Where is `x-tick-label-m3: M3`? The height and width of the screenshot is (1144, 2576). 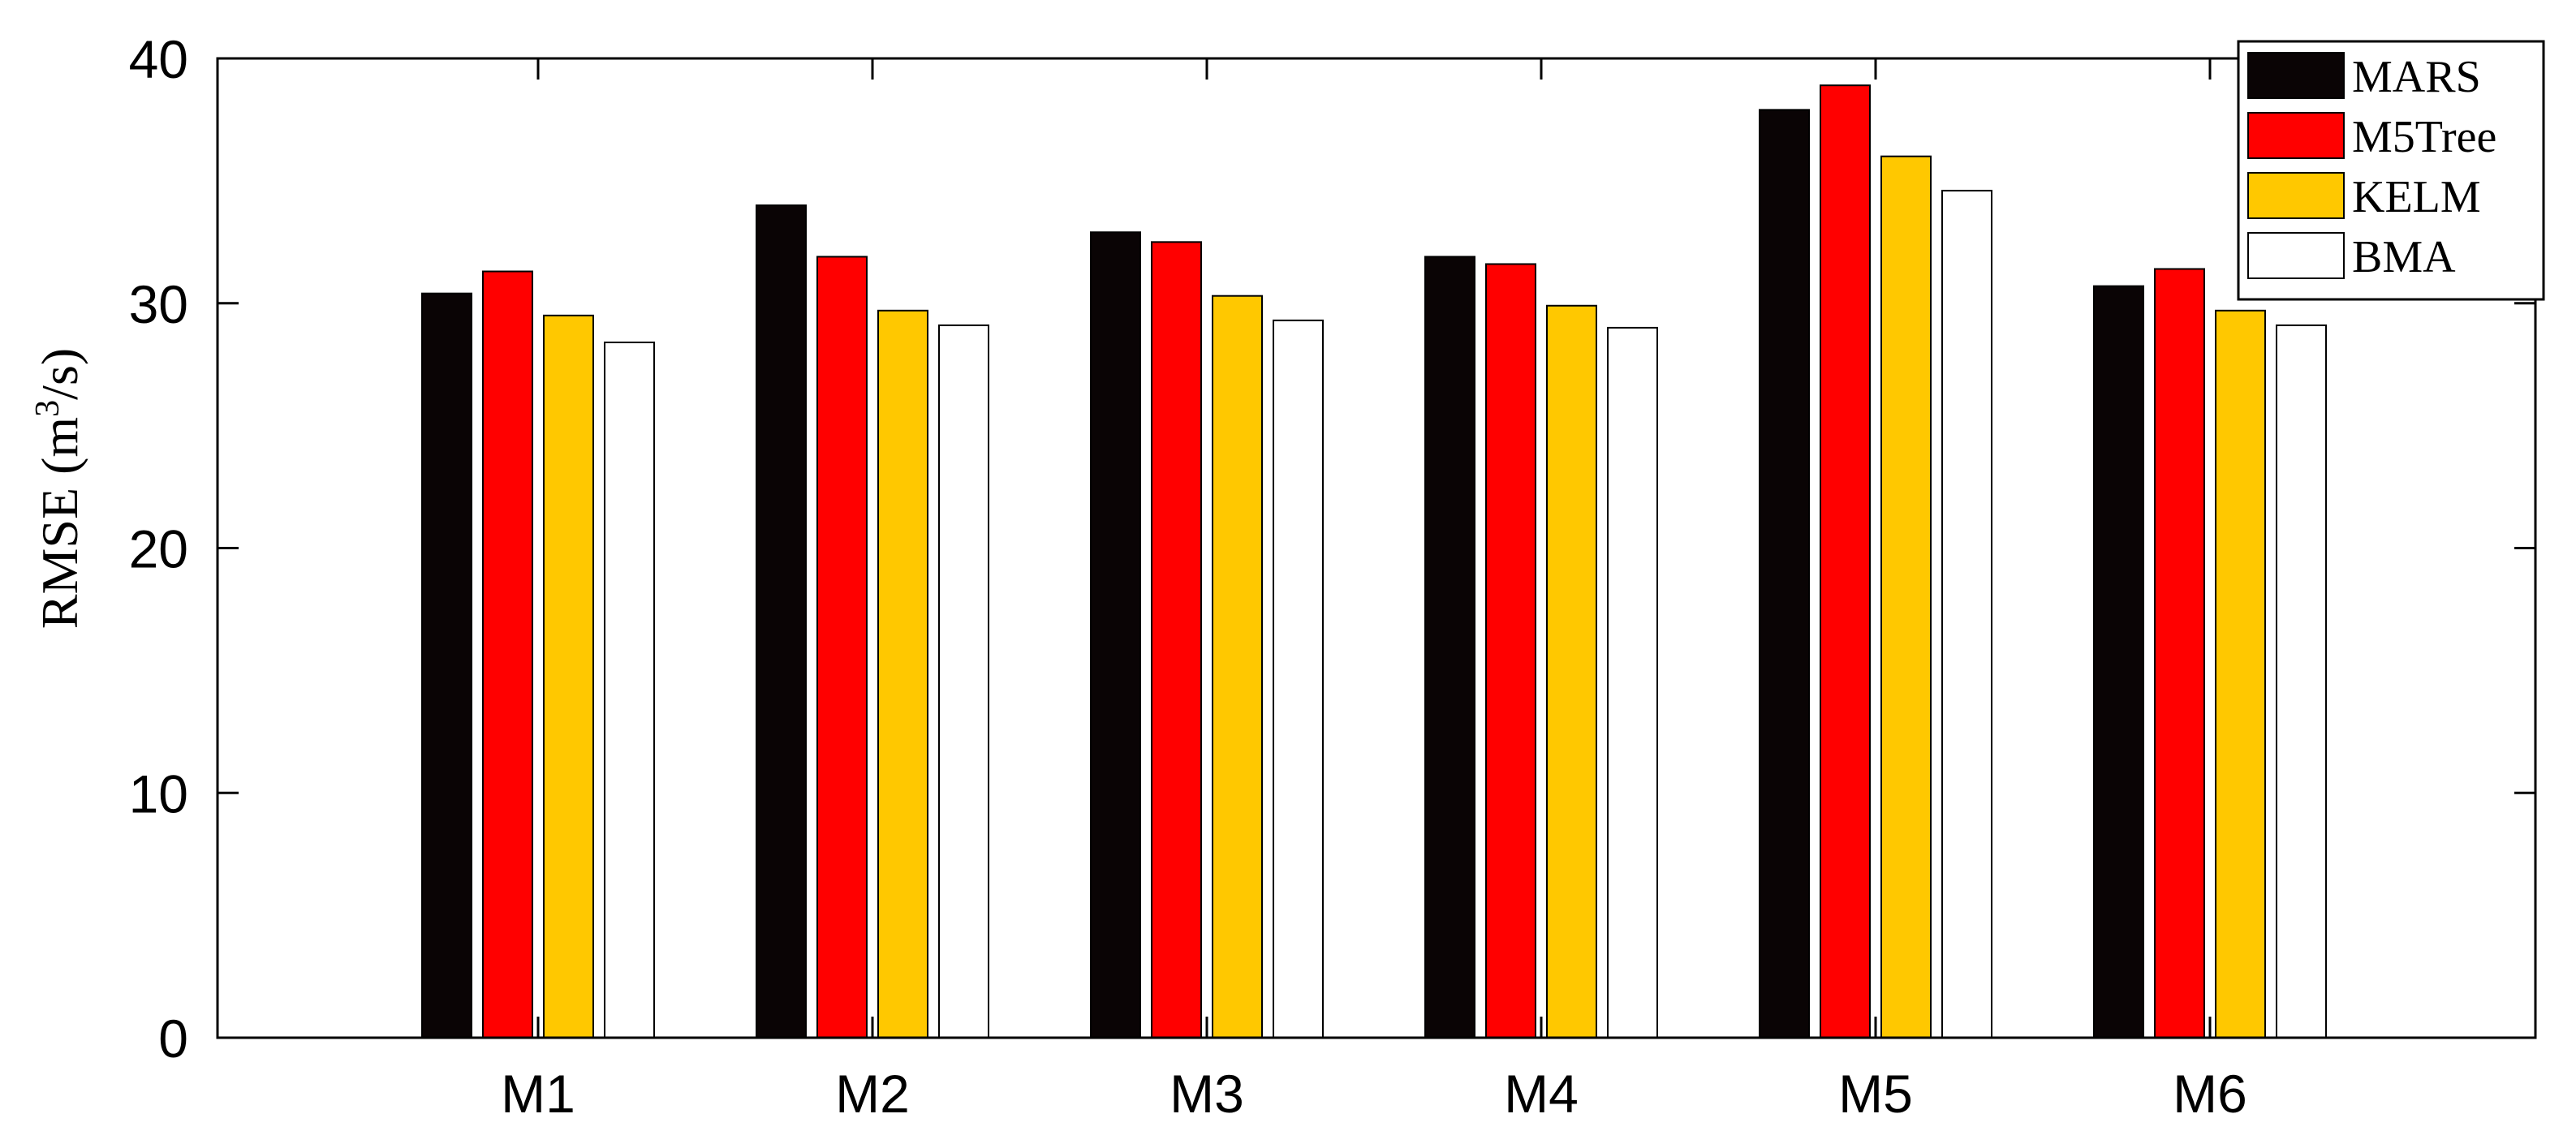
x-tick-label-m3: M3 is located at coordinates (1207, 1094).